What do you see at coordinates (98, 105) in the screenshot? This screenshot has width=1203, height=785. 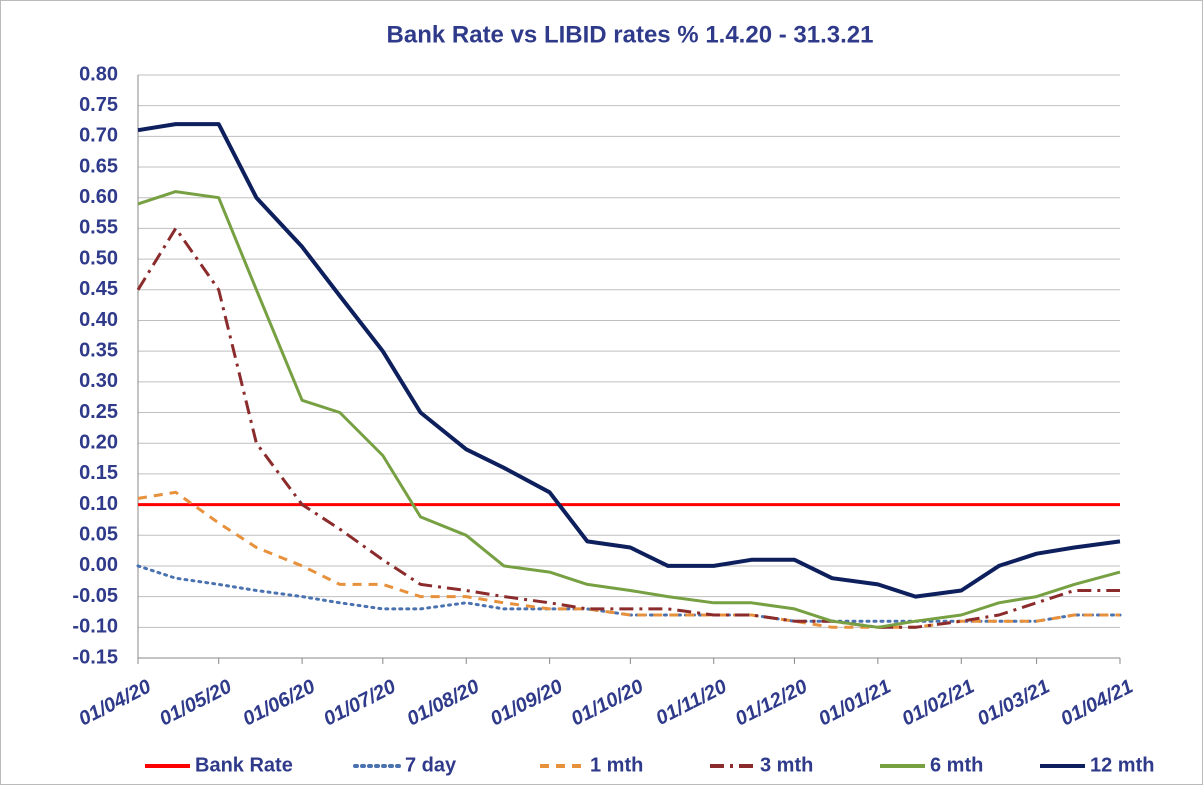 I see `y-tick-label: 0.75` at bounding box center [98, 105].